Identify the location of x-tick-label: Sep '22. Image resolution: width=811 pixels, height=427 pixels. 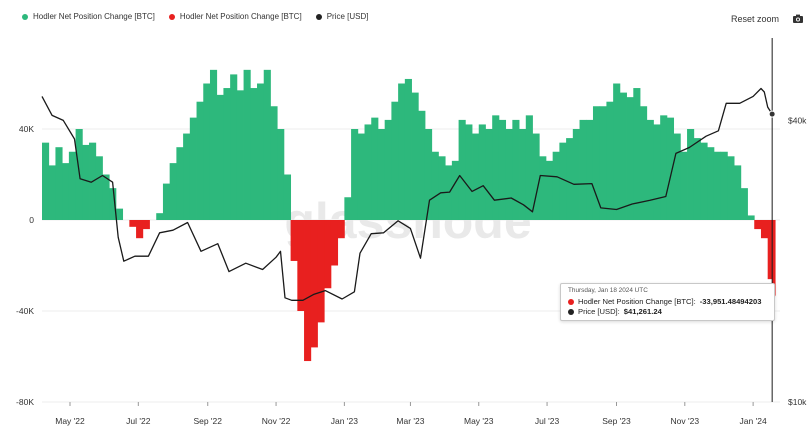
(207, 421).